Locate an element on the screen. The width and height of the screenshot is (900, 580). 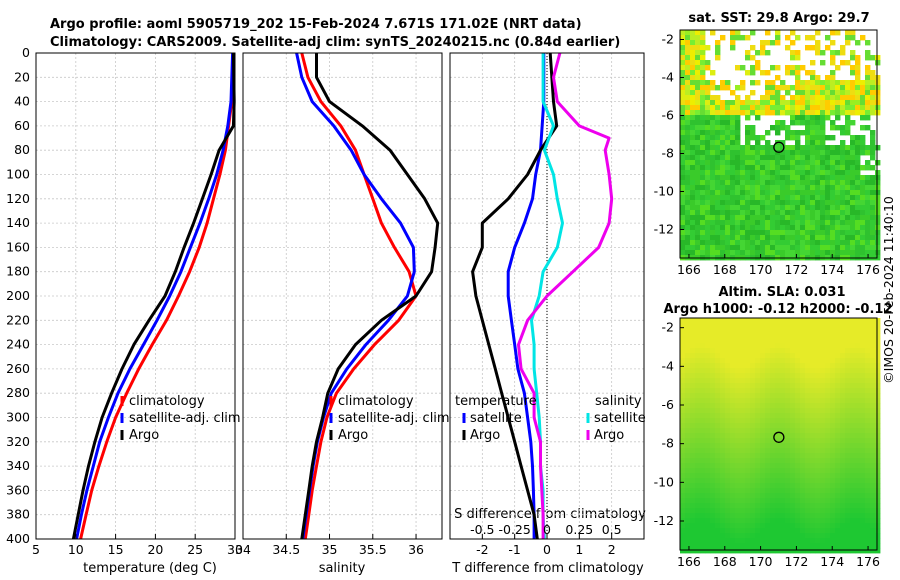
x-tick-label: 176 is located at coordinates (868, 269).